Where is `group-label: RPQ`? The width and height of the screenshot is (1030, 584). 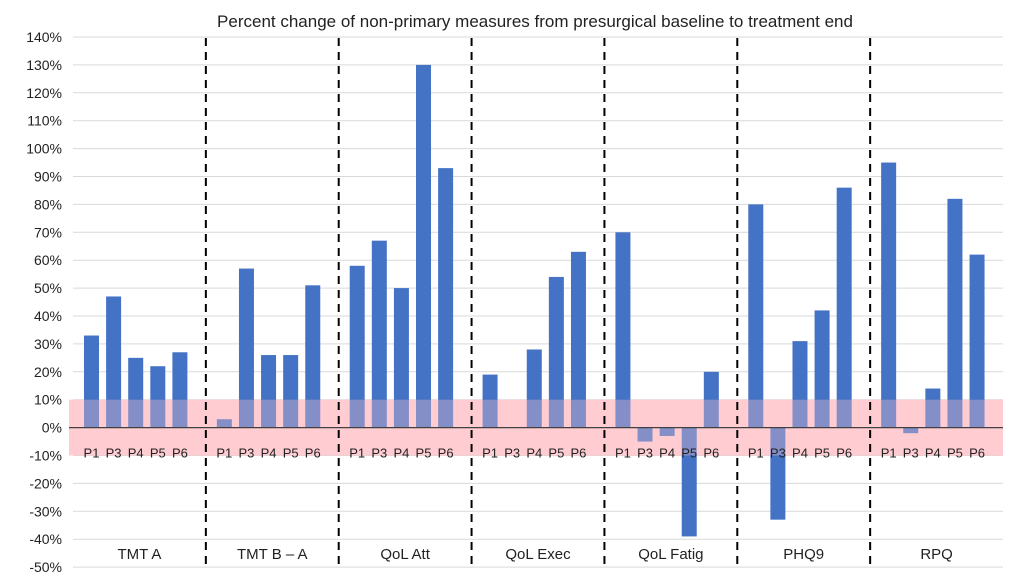 group-label: RPQ is located at coordinates (936, 554).